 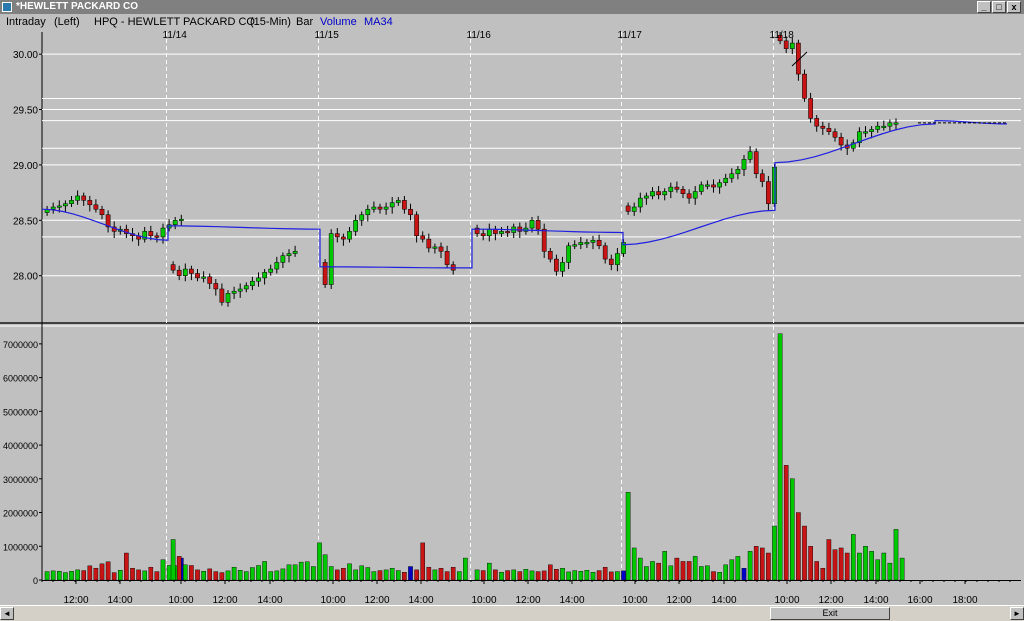 What do you see at coordinates (984, 7) in the screenshot?
I see `minimize-button: _` at bounding box center [984, 7].